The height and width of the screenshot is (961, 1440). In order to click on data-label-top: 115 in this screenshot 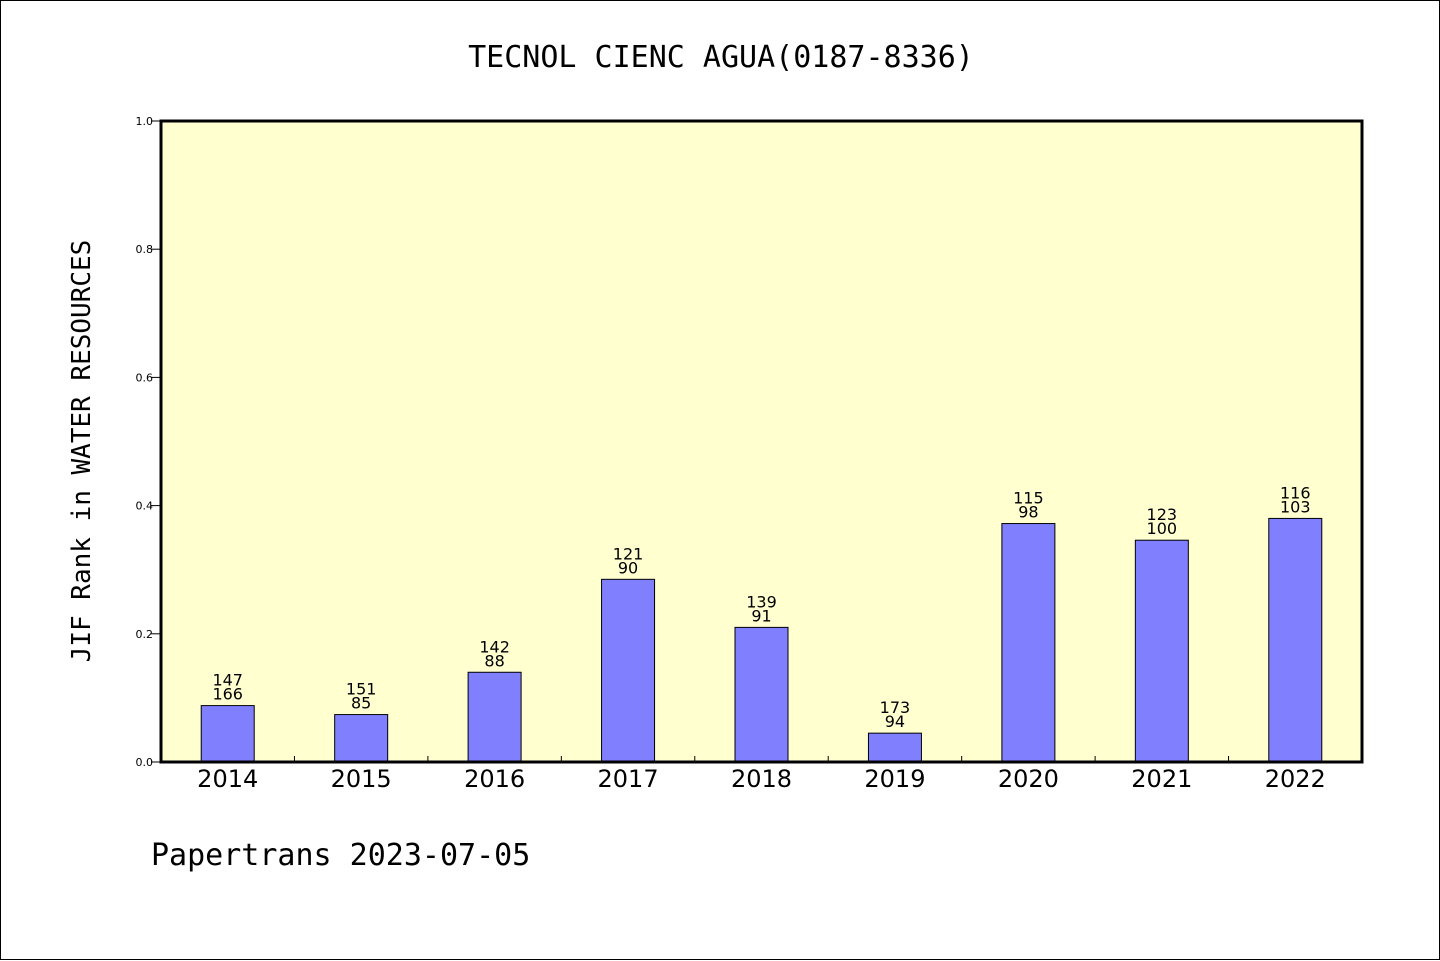, I will do `click(1028, 498)`.